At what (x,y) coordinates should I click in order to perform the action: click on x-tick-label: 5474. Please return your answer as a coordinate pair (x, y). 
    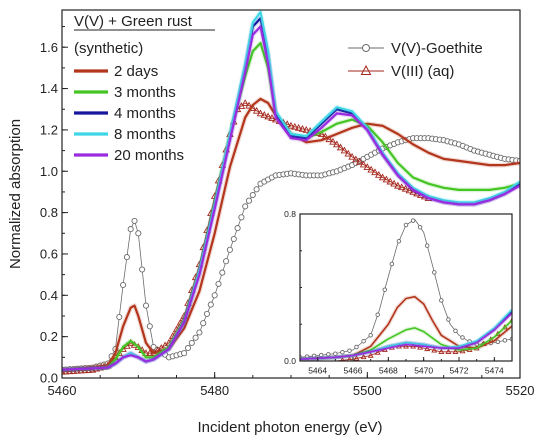
    Looking at the image, I should click on (494, 371).